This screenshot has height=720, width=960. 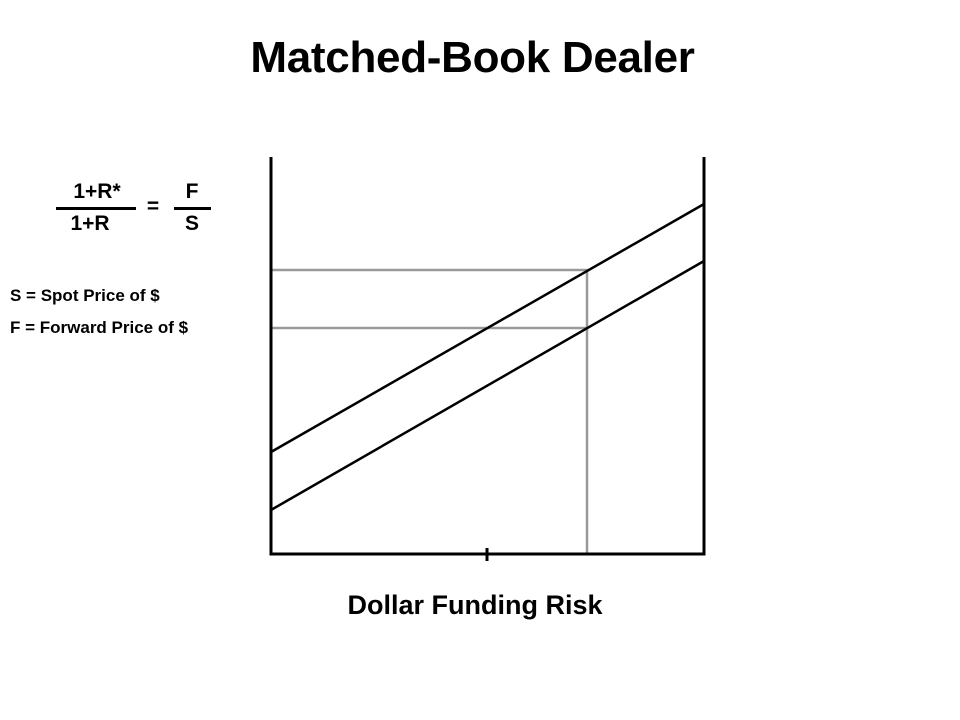 What do you see at coordinates (192, 208) in the screenshot?
I see `equation-right-fraction-bar` at bounding box center [192, 208].